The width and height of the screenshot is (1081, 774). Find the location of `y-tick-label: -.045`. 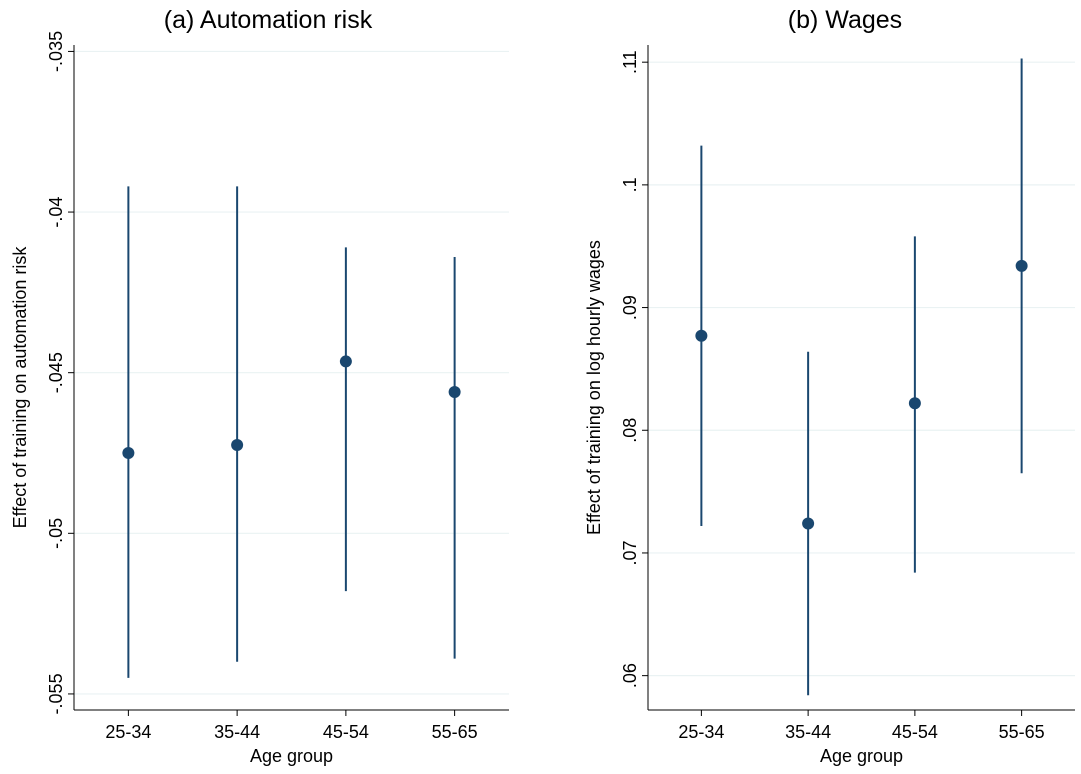

y-tick-label: -.045 is located at coordinates (56, 372).